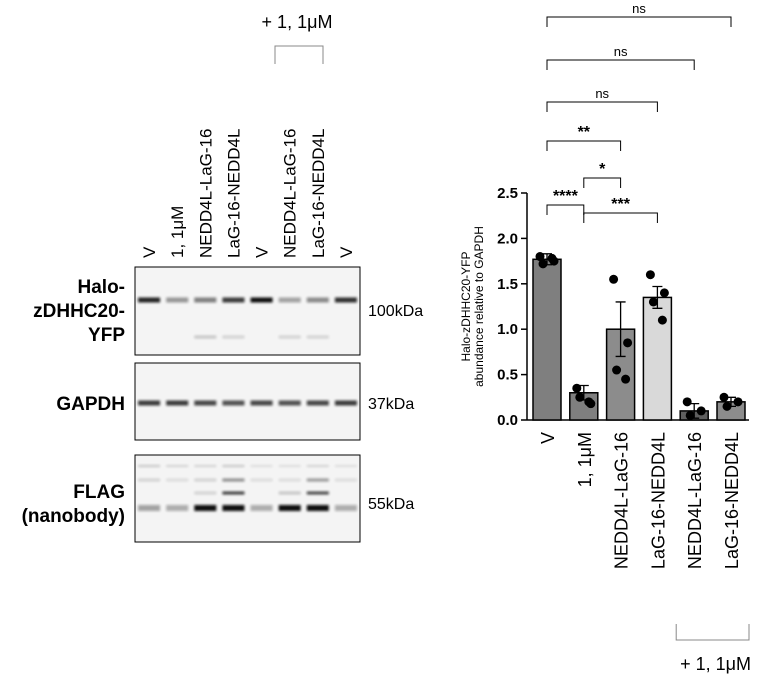 Image resolution: width=757 pixels, height=678 pixels. What do you see at coordinates (507, 193) in the screenshot?
I see `y-tick-label: 2.5` at bounding box center [507, 193].